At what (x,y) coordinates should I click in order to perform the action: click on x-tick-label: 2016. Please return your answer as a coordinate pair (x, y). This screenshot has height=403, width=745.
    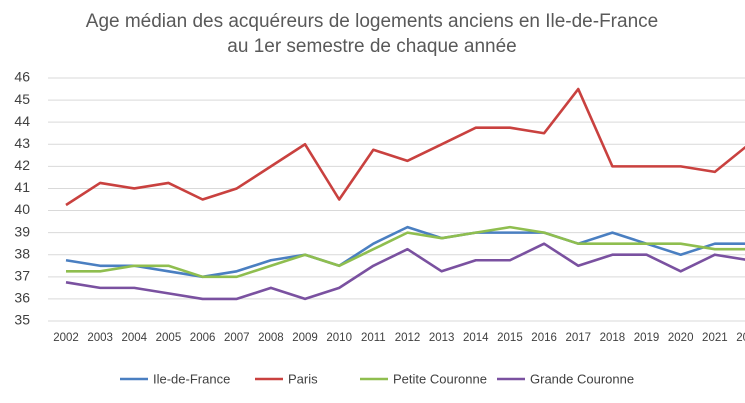
    Looking at the image, I should click on (544, 338).